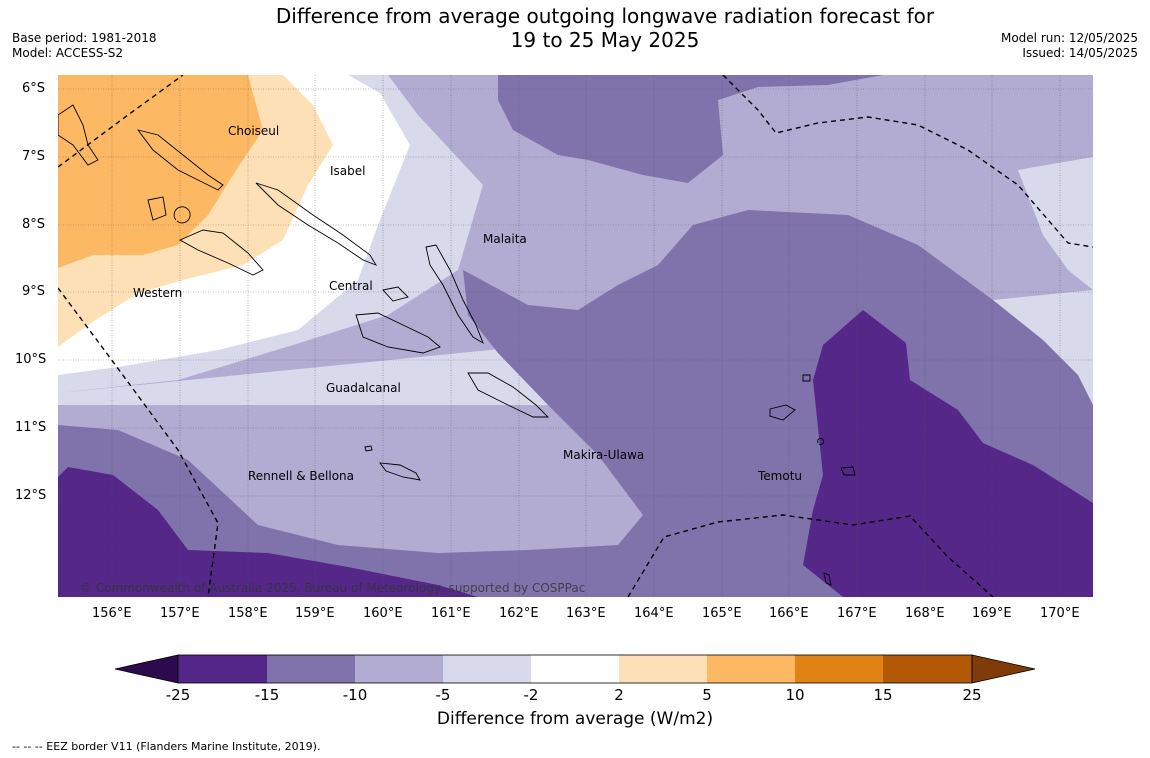 The width and height of the screenshot is (1150, 758). What do you see at coordinates (654, 613) in the screenshot?
I see `lon-label: 164°E` at bounding box center [654, 613].